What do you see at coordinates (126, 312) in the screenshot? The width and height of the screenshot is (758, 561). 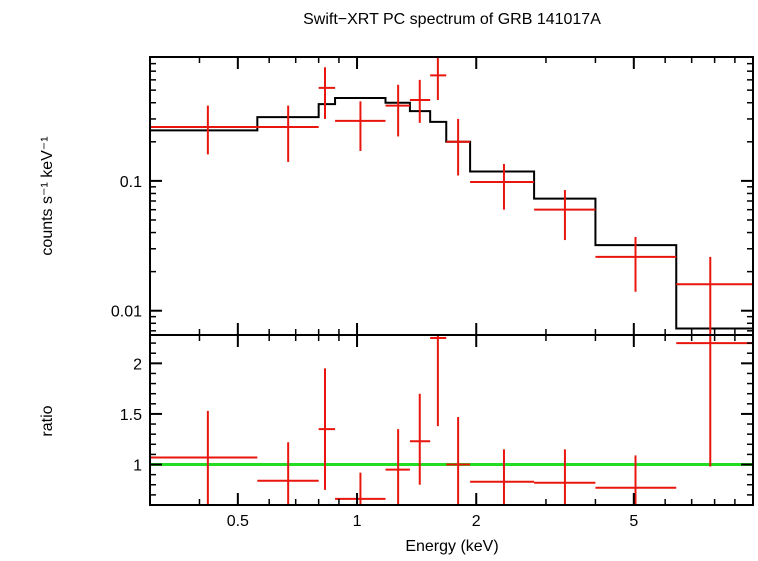 I see `top-y-tick-label: 0.01` at bounding box center [126, 312].